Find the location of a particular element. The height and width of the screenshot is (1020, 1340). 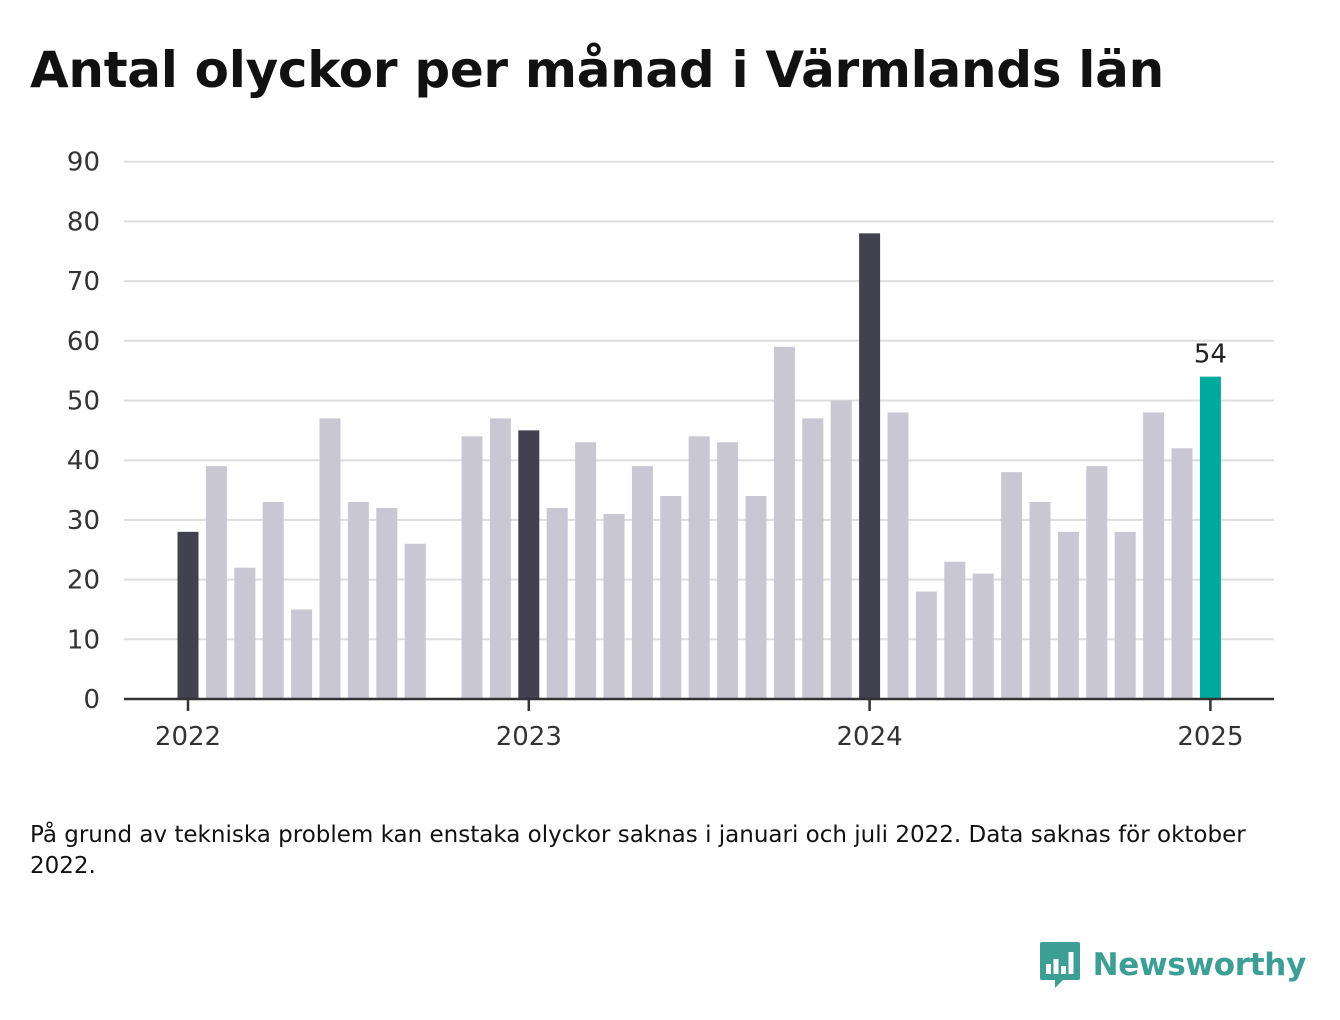

y-tick-label: 20 is located at coordinates (83, 581).